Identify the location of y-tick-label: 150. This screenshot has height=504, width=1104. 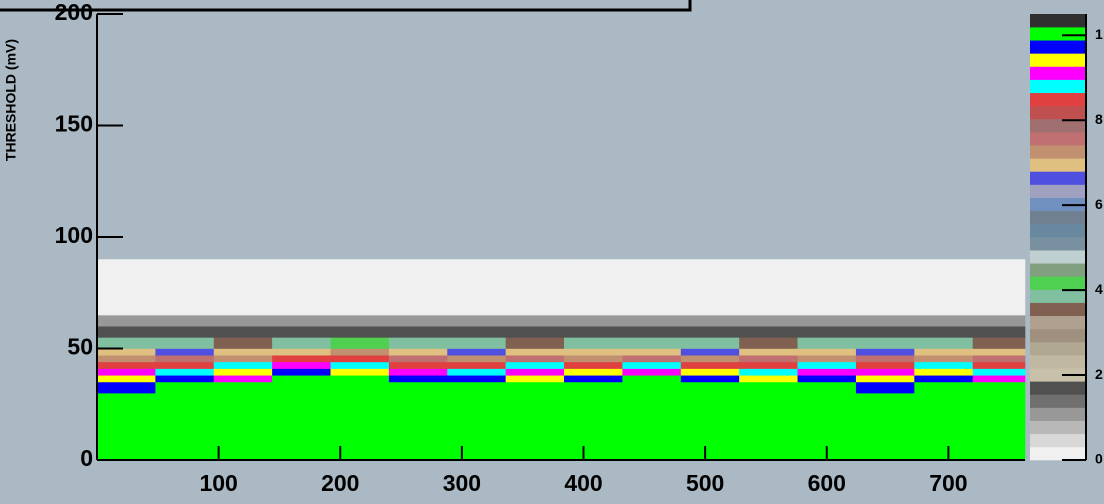
(74, 124).